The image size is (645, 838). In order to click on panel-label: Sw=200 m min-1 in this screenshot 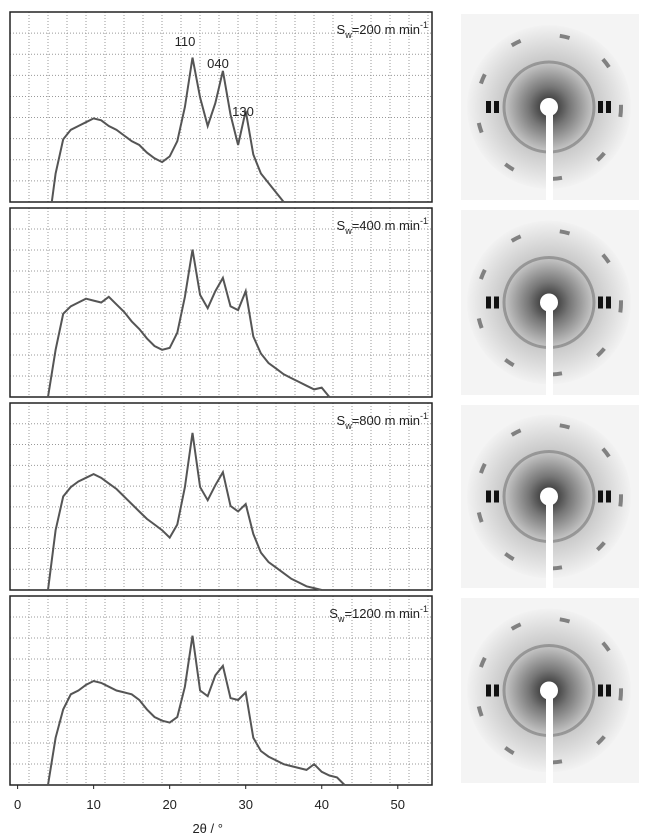, I will do `click(382, 30)`.